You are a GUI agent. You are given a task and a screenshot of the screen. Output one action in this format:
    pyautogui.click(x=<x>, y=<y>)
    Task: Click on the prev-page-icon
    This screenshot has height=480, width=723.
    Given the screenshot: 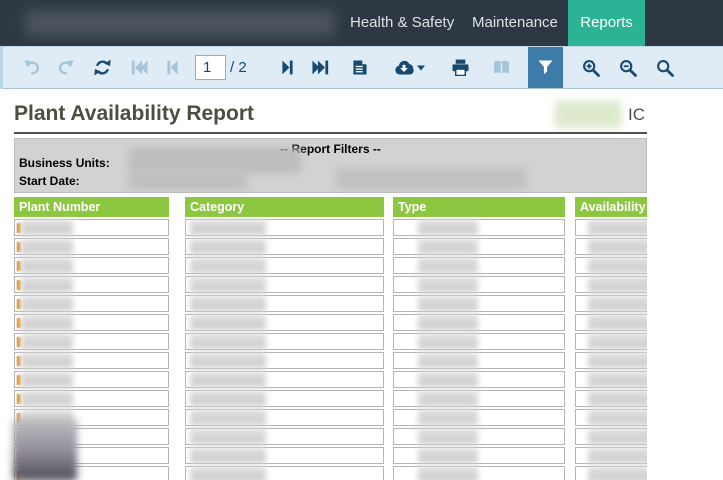 What is the action you would take?
    pyautogui.click(x=172, y=67)
    